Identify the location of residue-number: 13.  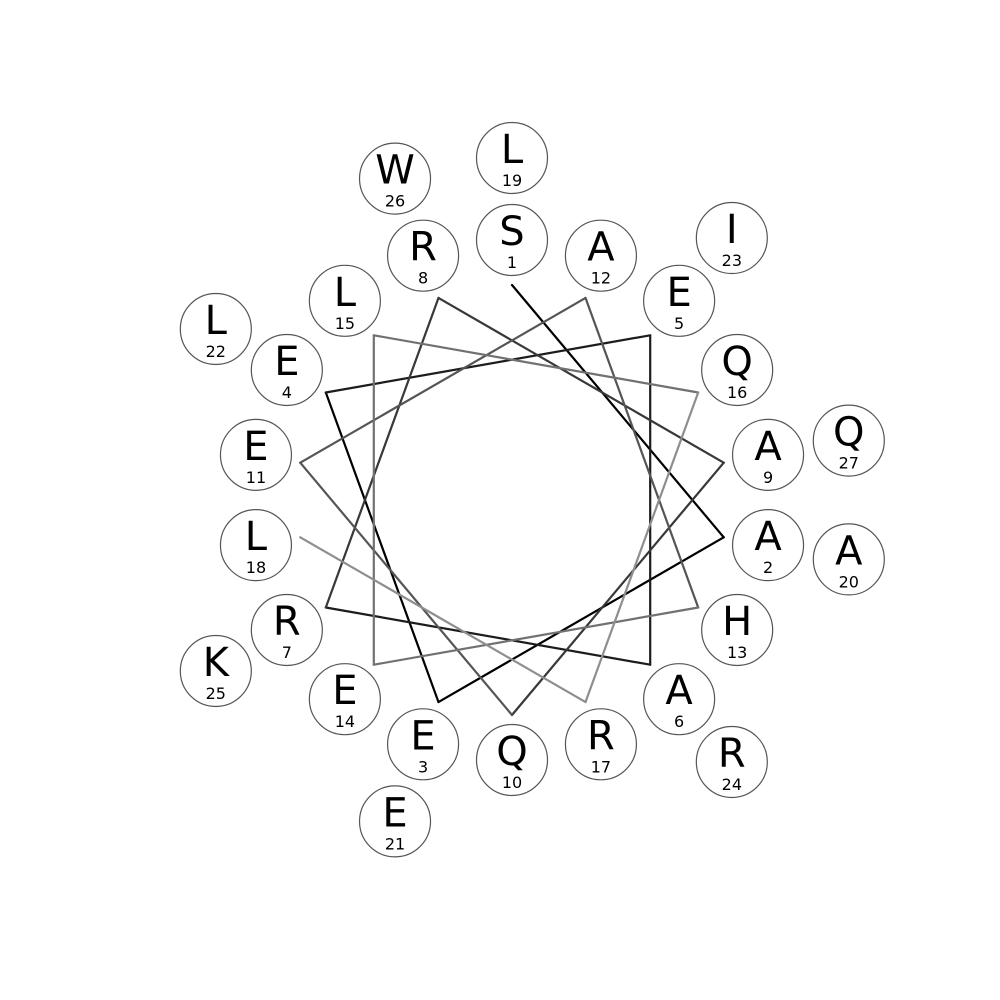
(737, 652).